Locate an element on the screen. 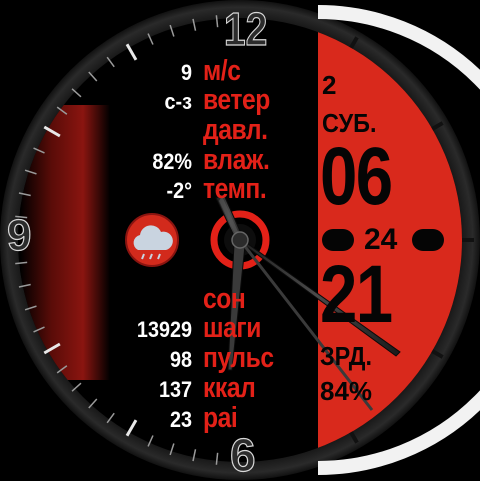  wind-speed-unit: м/с is located at coordinates (222, 71).